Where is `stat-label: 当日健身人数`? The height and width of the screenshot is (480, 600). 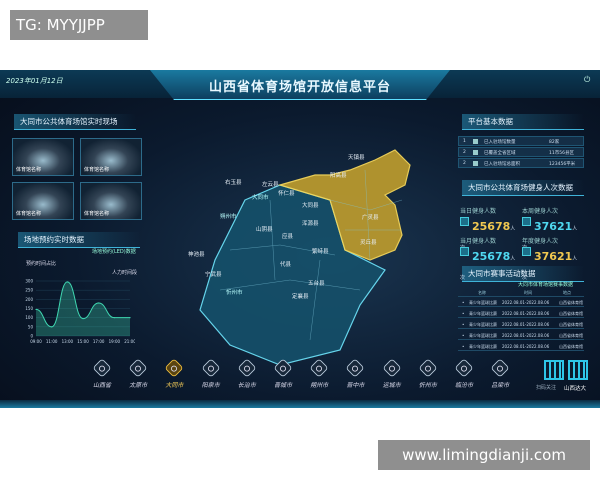
stat-label: 当日健身人数 is located at coordinates (478, 211).